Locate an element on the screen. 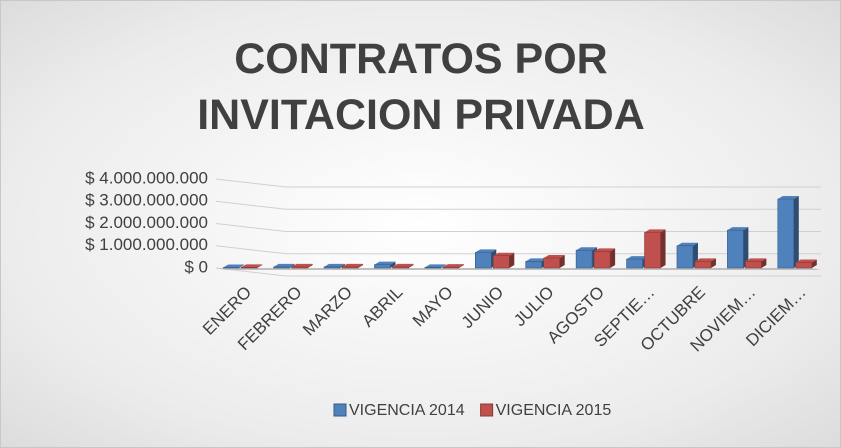  y-tick-label: $ 0 is located at coordinates (196, 266).